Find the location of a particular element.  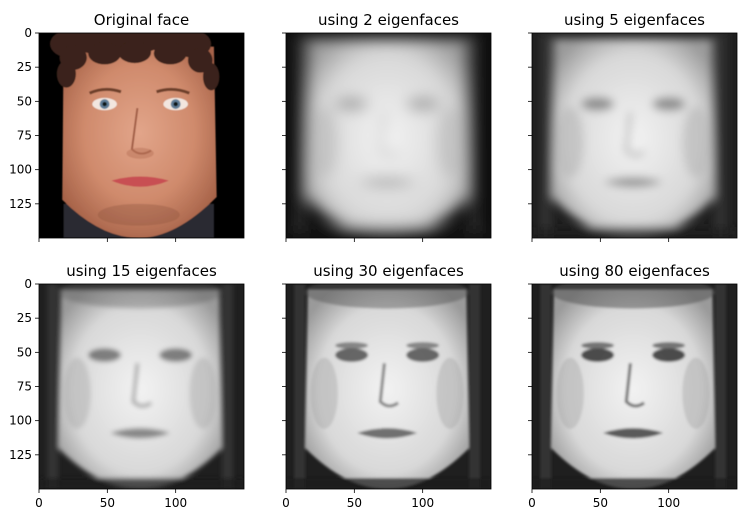

image-panel-2: using 5 eigenfaces is located at coordinates (633, 126).